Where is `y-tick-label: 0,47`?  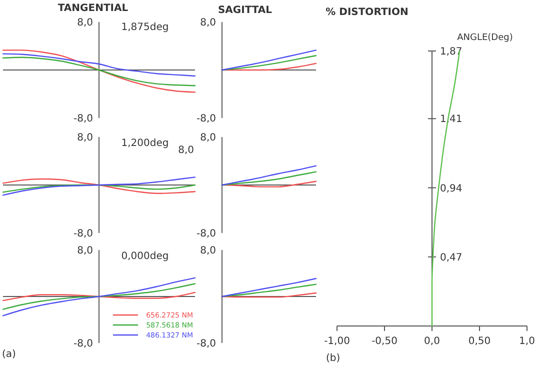 y-tick-label: 0,47 is located at coordinates (451, 258).